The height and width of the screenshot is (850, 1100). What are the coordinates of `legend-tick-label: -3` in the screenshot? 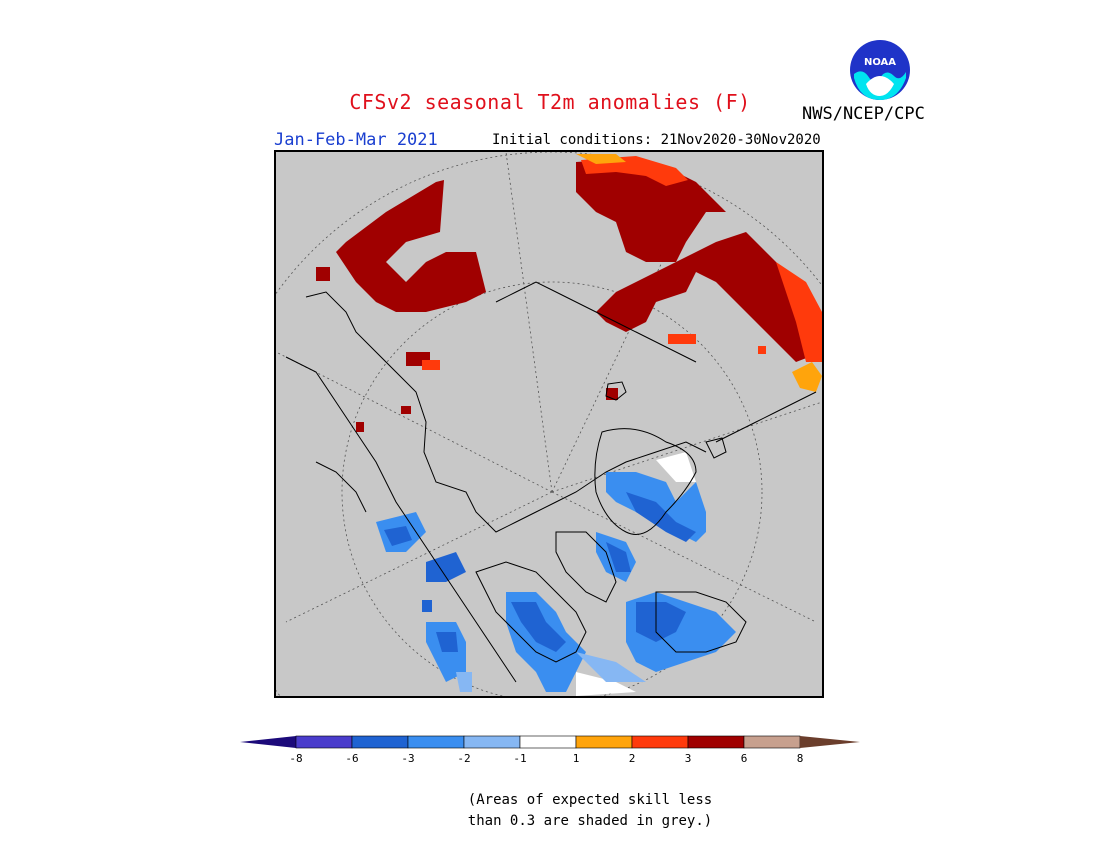 It's located at (408, 758).